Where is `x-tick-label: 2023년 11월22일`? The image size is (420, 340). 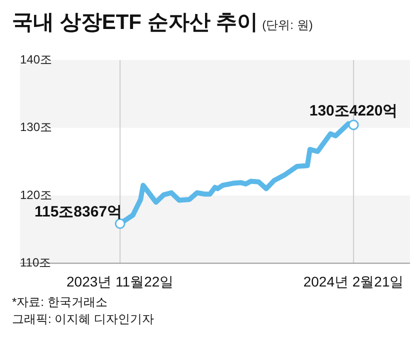
x-tick-label: 2023년 11월22일 is located at coordinates (120, 281).